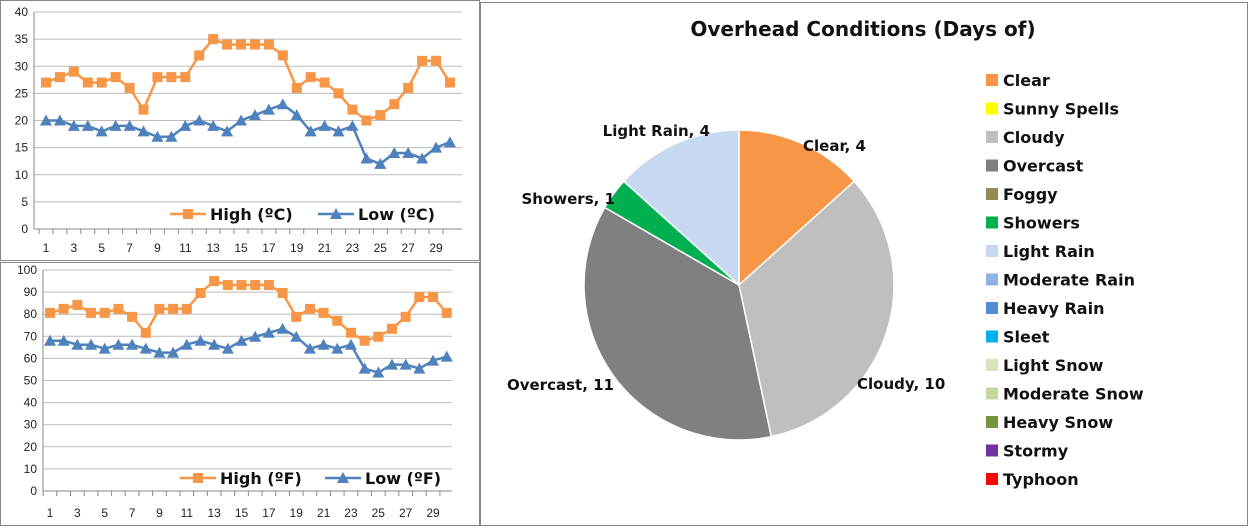 Image resolution: width=1249 pixels, height=528 pixels. What do you see at coordinates (22, 148) in the screenshot?
I see `y-tick-label: 15` at bounding box center [22, 148].